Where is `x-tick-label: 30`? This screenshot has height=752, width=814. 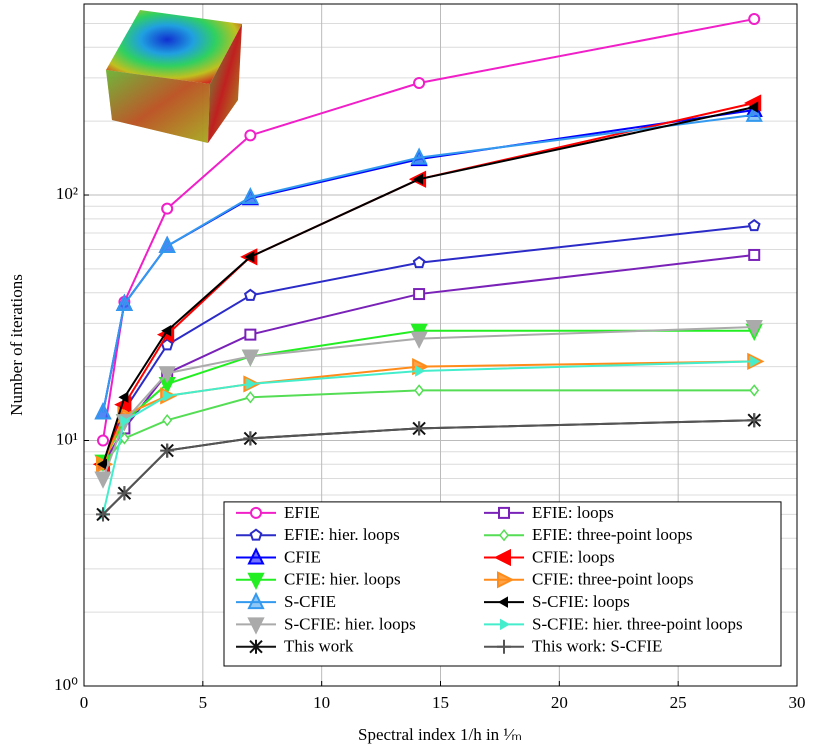
x-tick-label: 30 is located at coordinates (797, 702).